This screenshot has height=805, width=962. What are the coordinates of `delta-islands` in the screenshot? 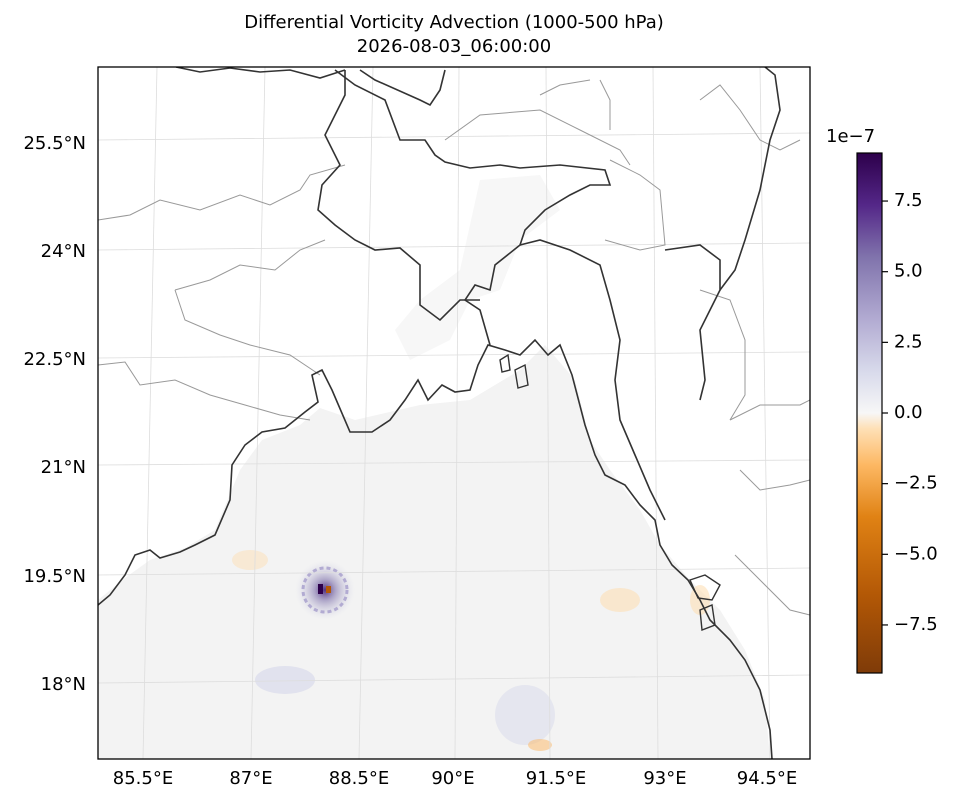 It's located at (610, 492).